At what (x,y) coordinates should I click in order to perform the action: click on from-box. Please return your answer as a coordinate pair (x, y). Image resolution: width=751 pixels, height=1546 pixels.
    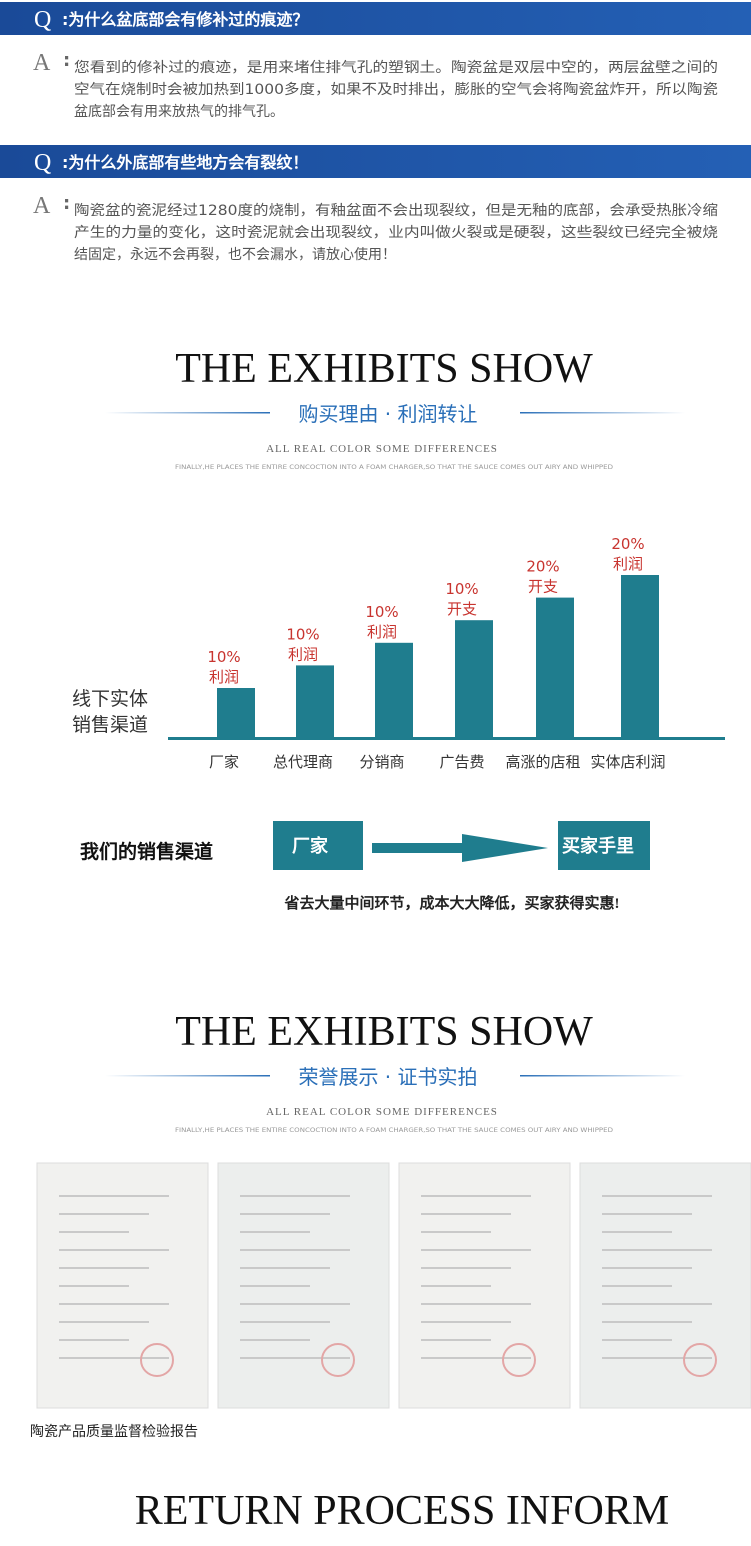
    Looking at the image, I should click on (318, 845).